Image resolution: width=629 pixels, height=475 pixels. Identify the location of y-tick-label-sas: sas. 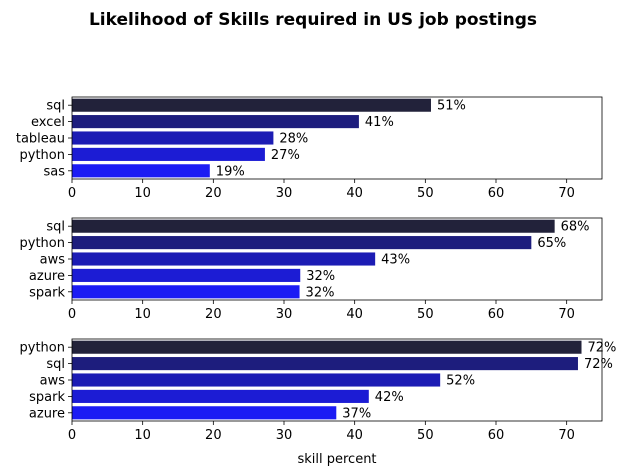
(54, 171).